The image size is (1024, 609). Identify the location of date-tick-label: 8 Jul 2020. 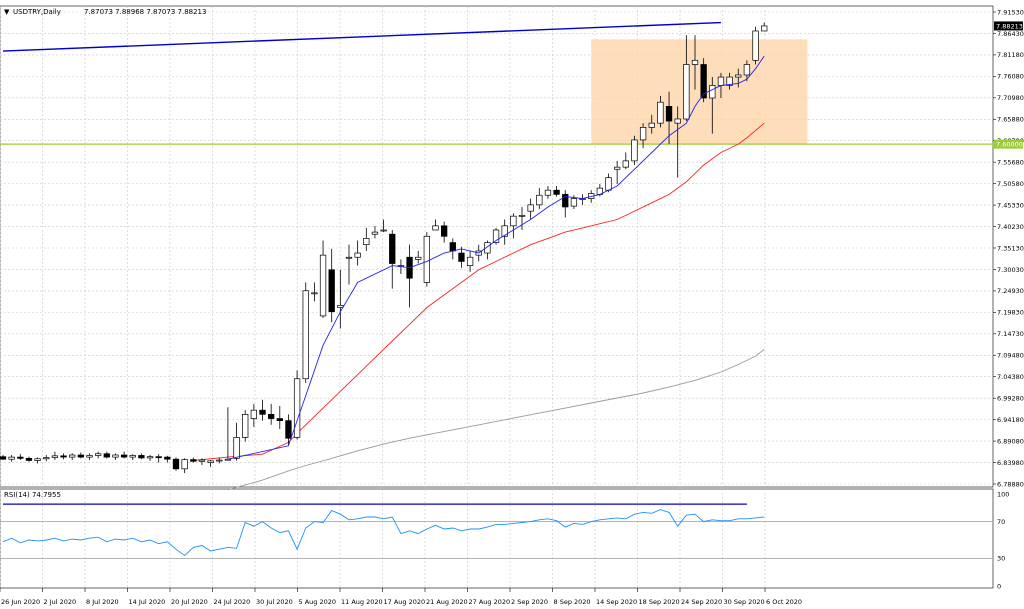
(102, 602).